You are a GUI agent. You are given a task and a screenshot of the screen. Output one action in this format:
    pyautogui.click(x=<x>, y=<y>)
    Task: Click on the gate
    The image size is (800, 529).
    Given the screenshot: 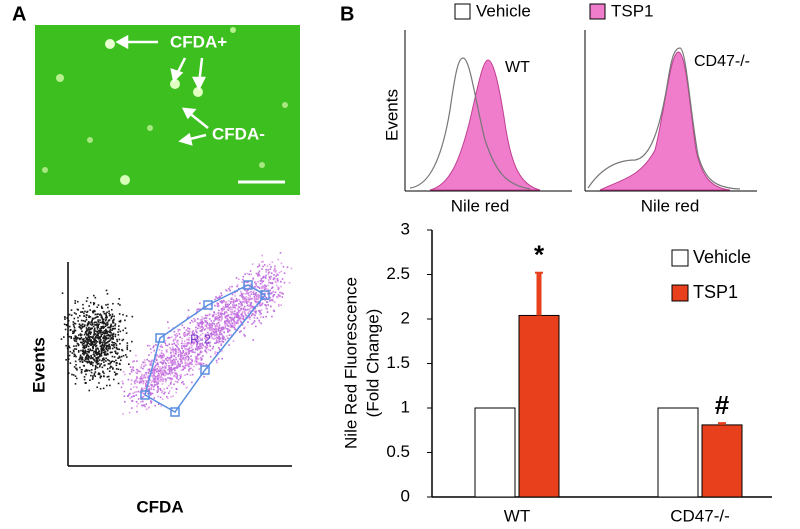 What is the action you would take?
    pyautogui.click(x=205, y=348)
    